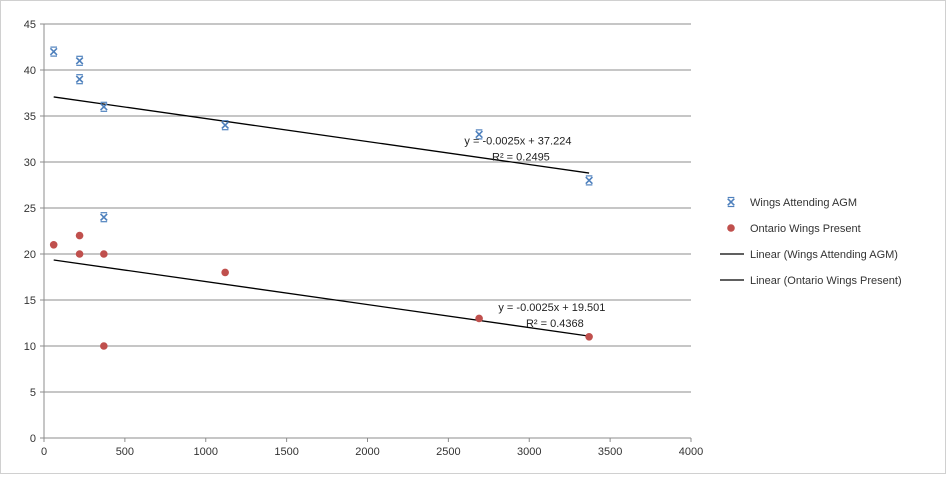  I want to click on x-tick-label: 1000, so click(206, 452).